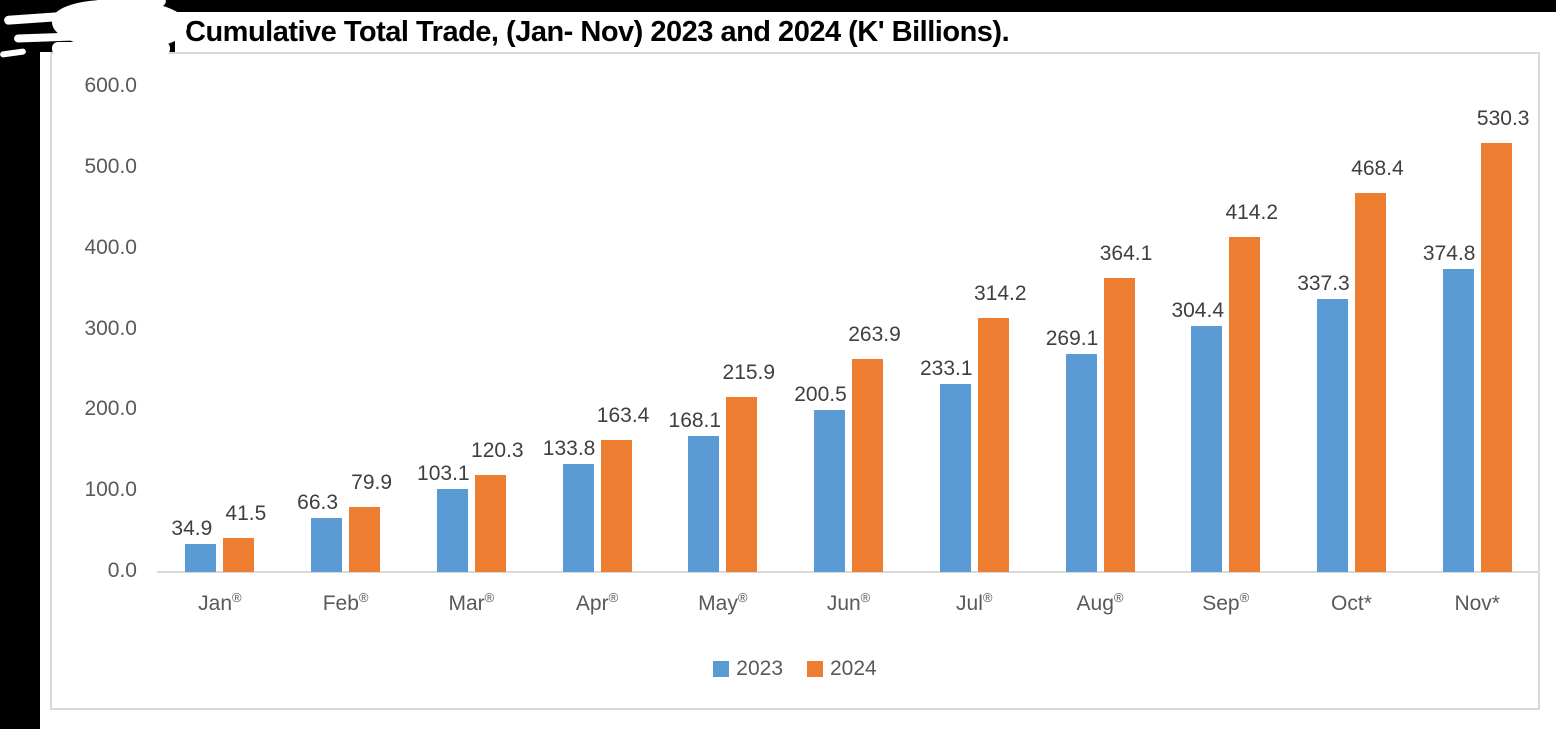 This screenshot has width=1565, height=729. I want to click on data-label-2023: 337.3, so click(1323, 284).